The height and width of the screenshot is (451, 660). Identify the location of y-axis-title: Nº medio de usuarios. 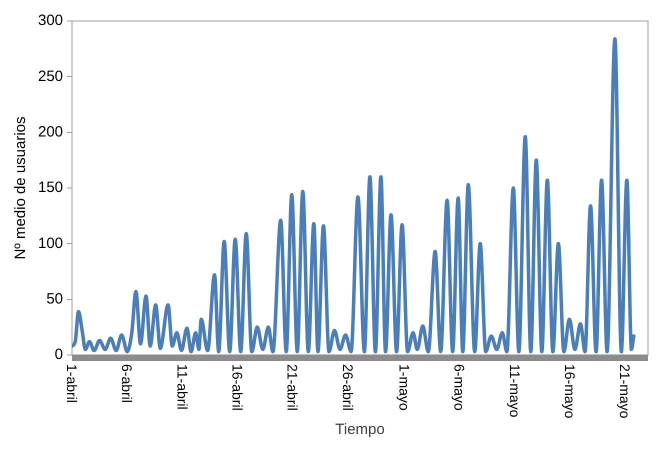
(21, 188).